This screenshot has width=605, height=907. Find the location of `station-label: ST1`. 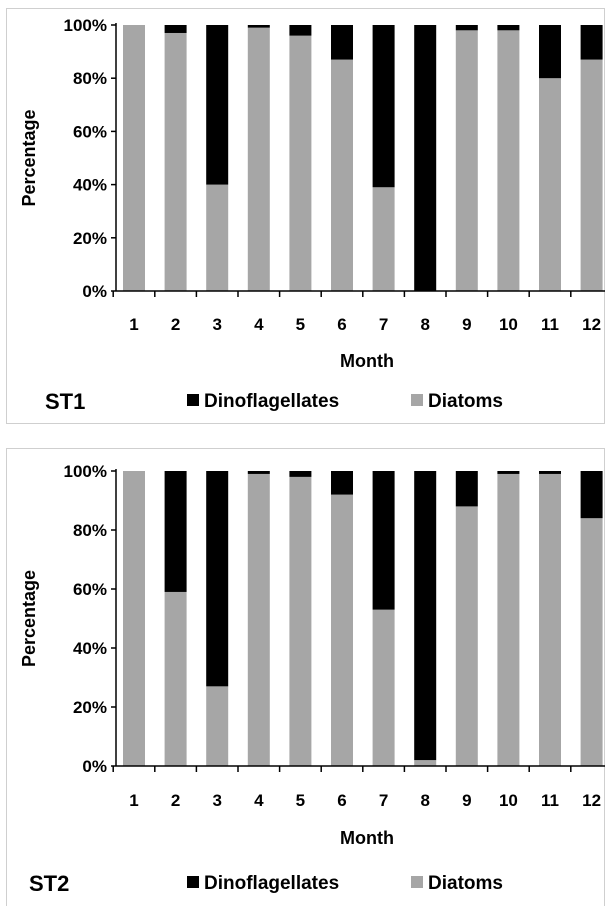

station-label: ST1 is located at coordinates (65, 401).